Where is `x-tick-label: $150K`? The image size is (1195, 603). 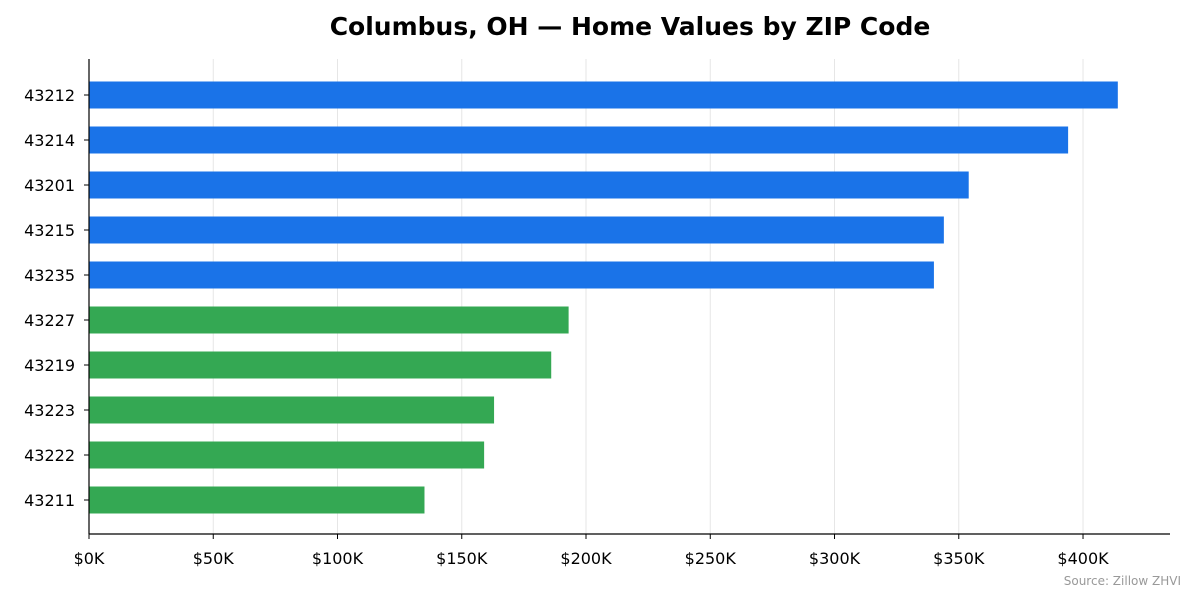 x-tick-label: $150K is located at coordinates (462, 558).